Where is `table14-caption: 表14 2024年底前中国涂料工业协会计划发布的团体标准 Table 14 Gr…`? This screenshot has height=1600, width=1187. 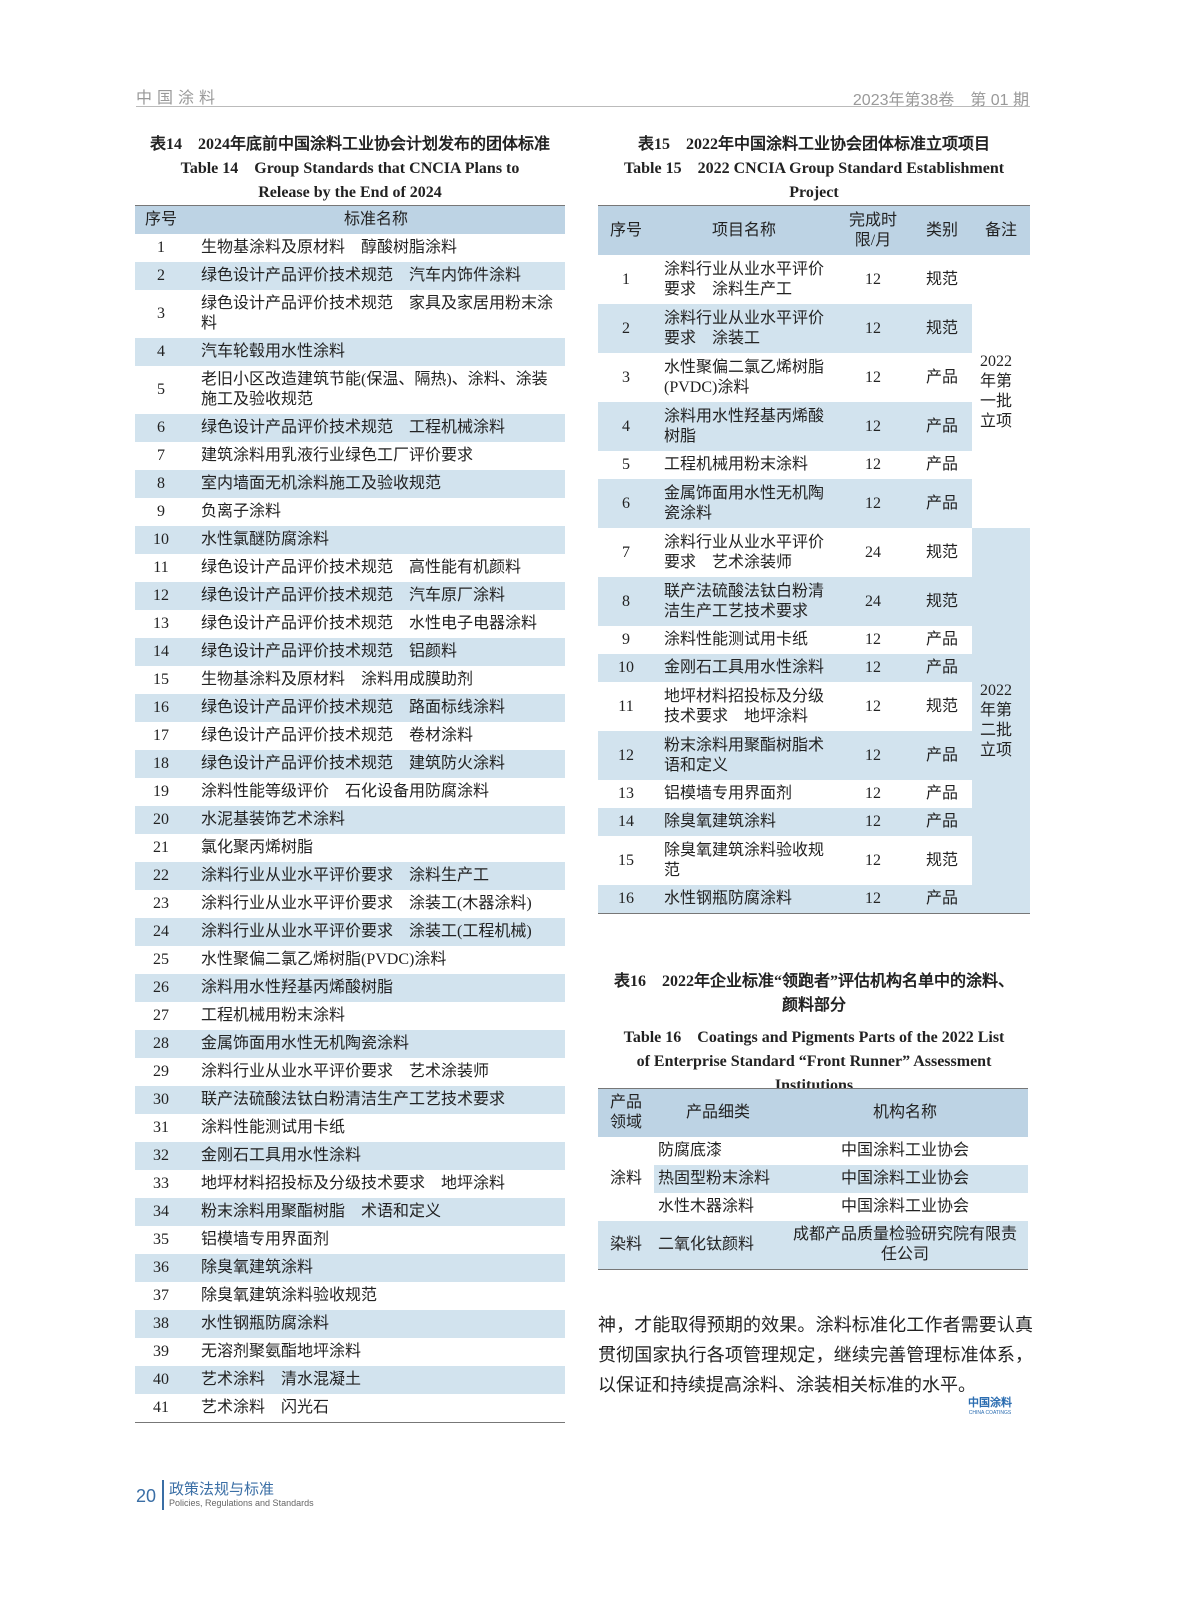 table14-caption: 表14 2024年底前中国涂料工业协会计划发布的团体标准 Table 14 Gr… is located at coordinates (350, 169).